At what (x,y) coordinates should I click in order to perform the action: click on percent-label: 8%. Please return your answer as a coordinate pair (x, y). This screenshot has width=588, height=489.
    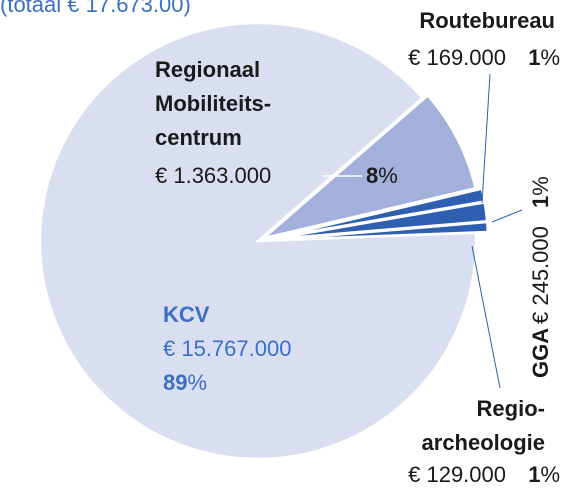
    Looking at the image, I should click on (382, 175).